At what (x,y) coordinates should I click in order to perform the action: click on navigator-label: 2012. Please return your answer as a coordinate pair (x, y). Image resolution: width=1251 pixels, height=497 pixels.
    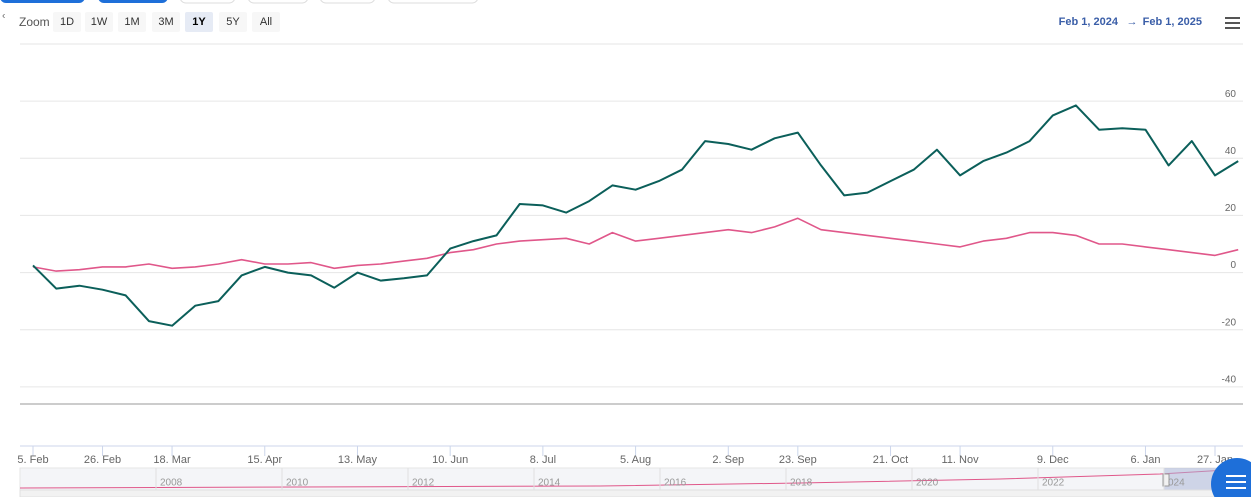
    Looking at the image, I should click on (423, 483).